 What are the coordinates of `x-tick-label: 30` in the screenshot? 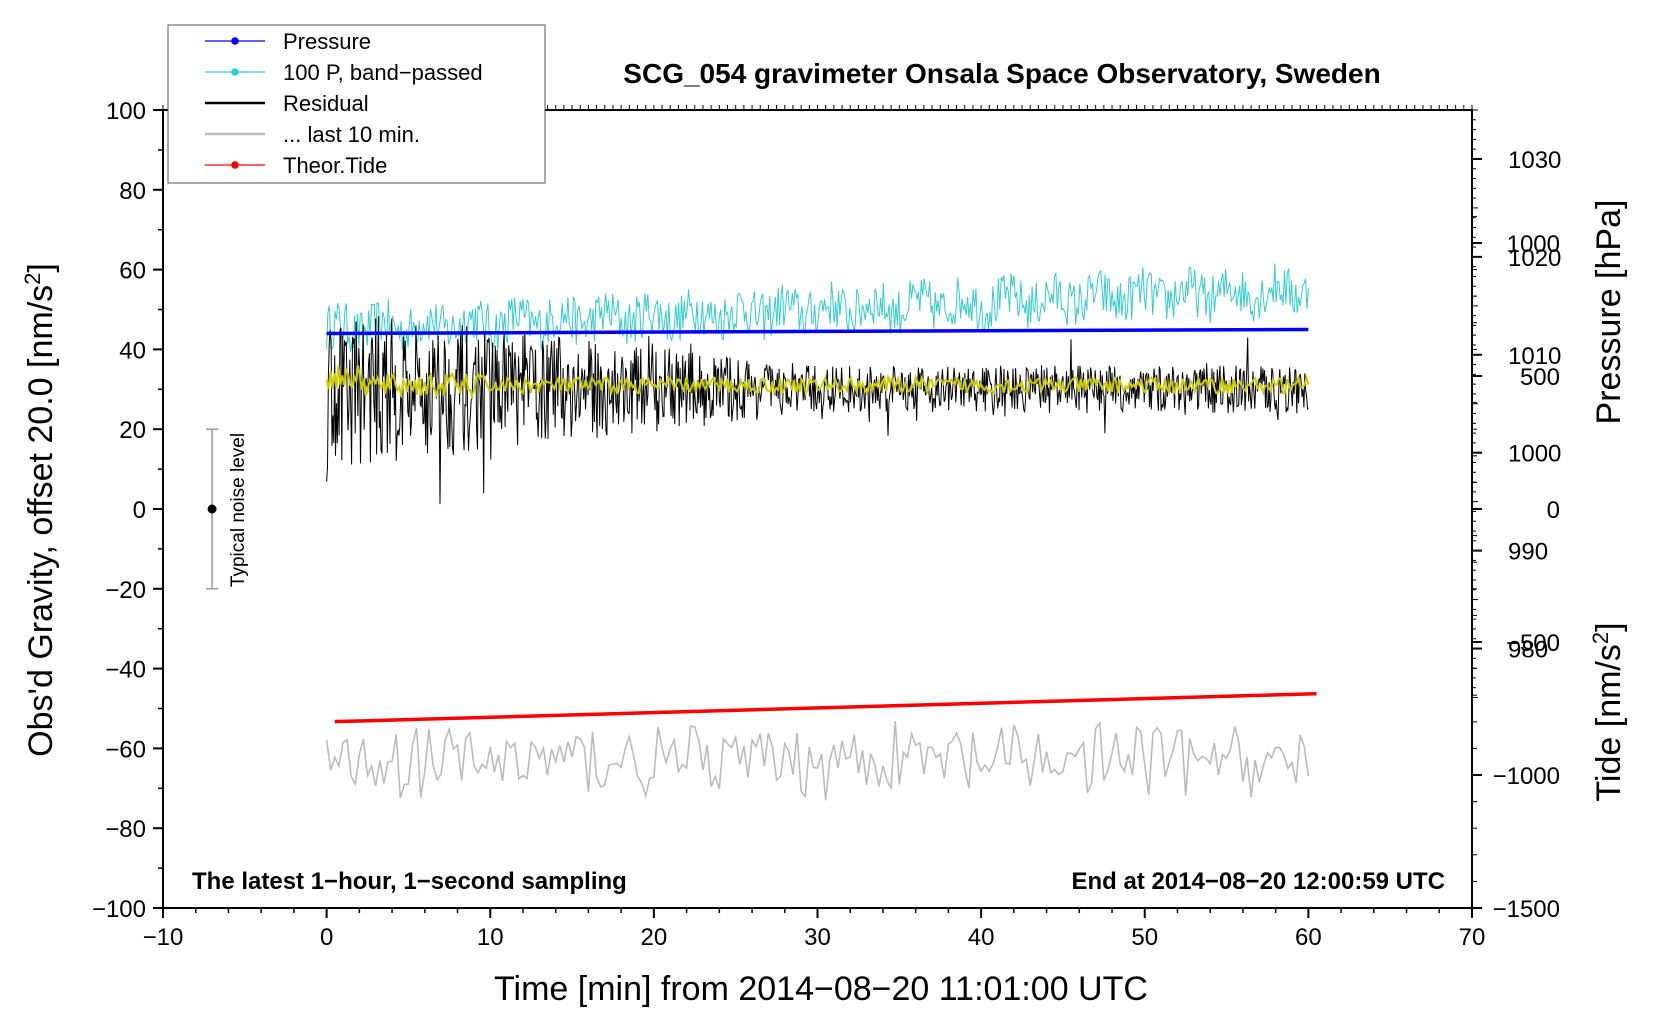 It's located at (817, 937).